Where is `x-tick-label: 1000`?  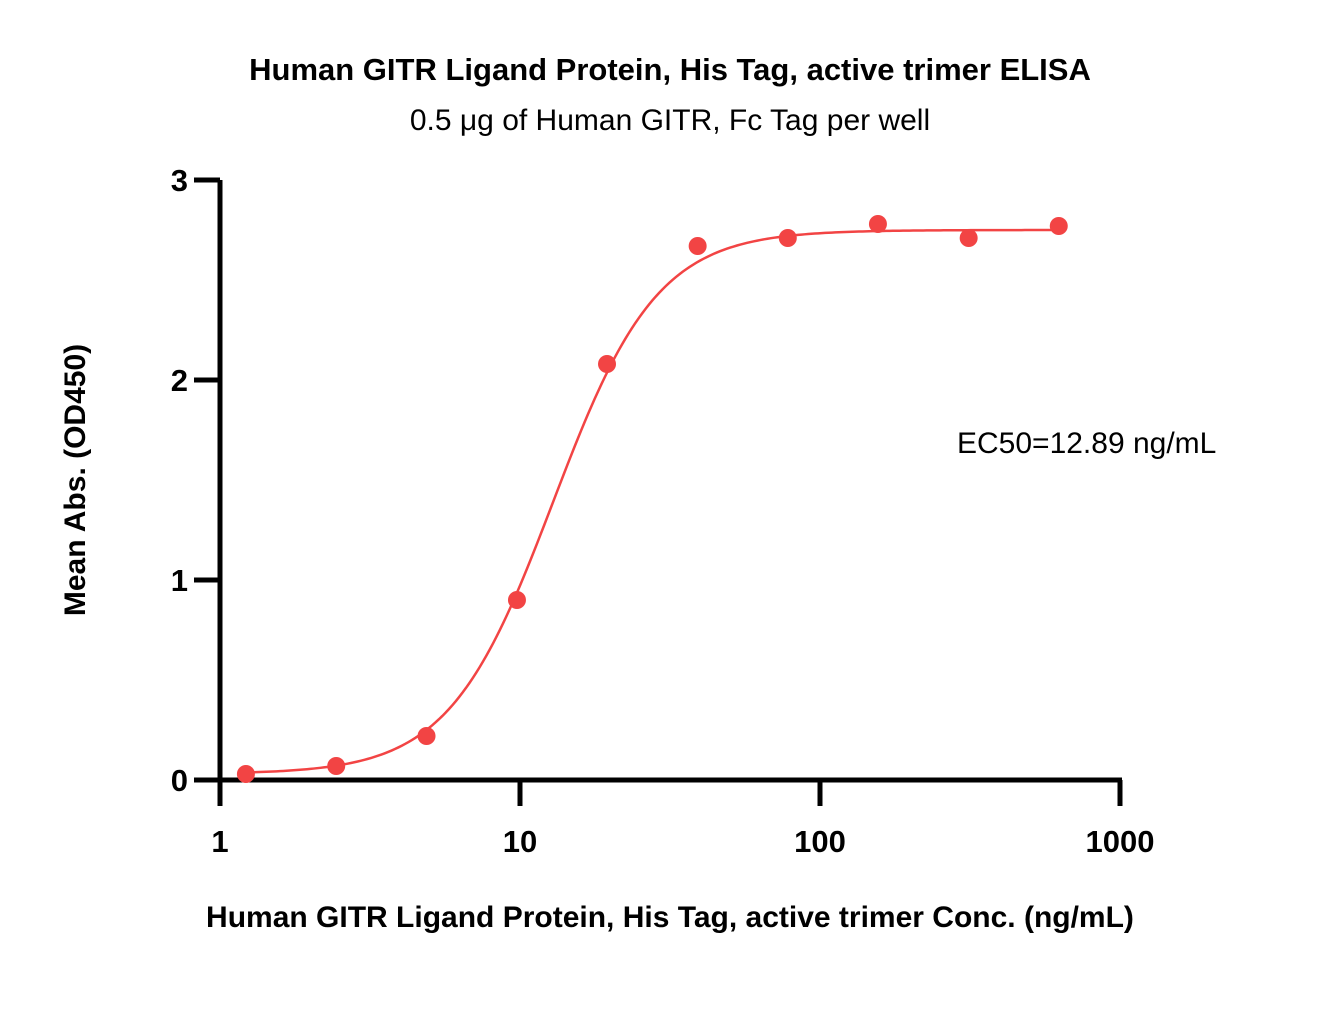 x-tick-label: 1000 is located at coordinates (1120, 841).